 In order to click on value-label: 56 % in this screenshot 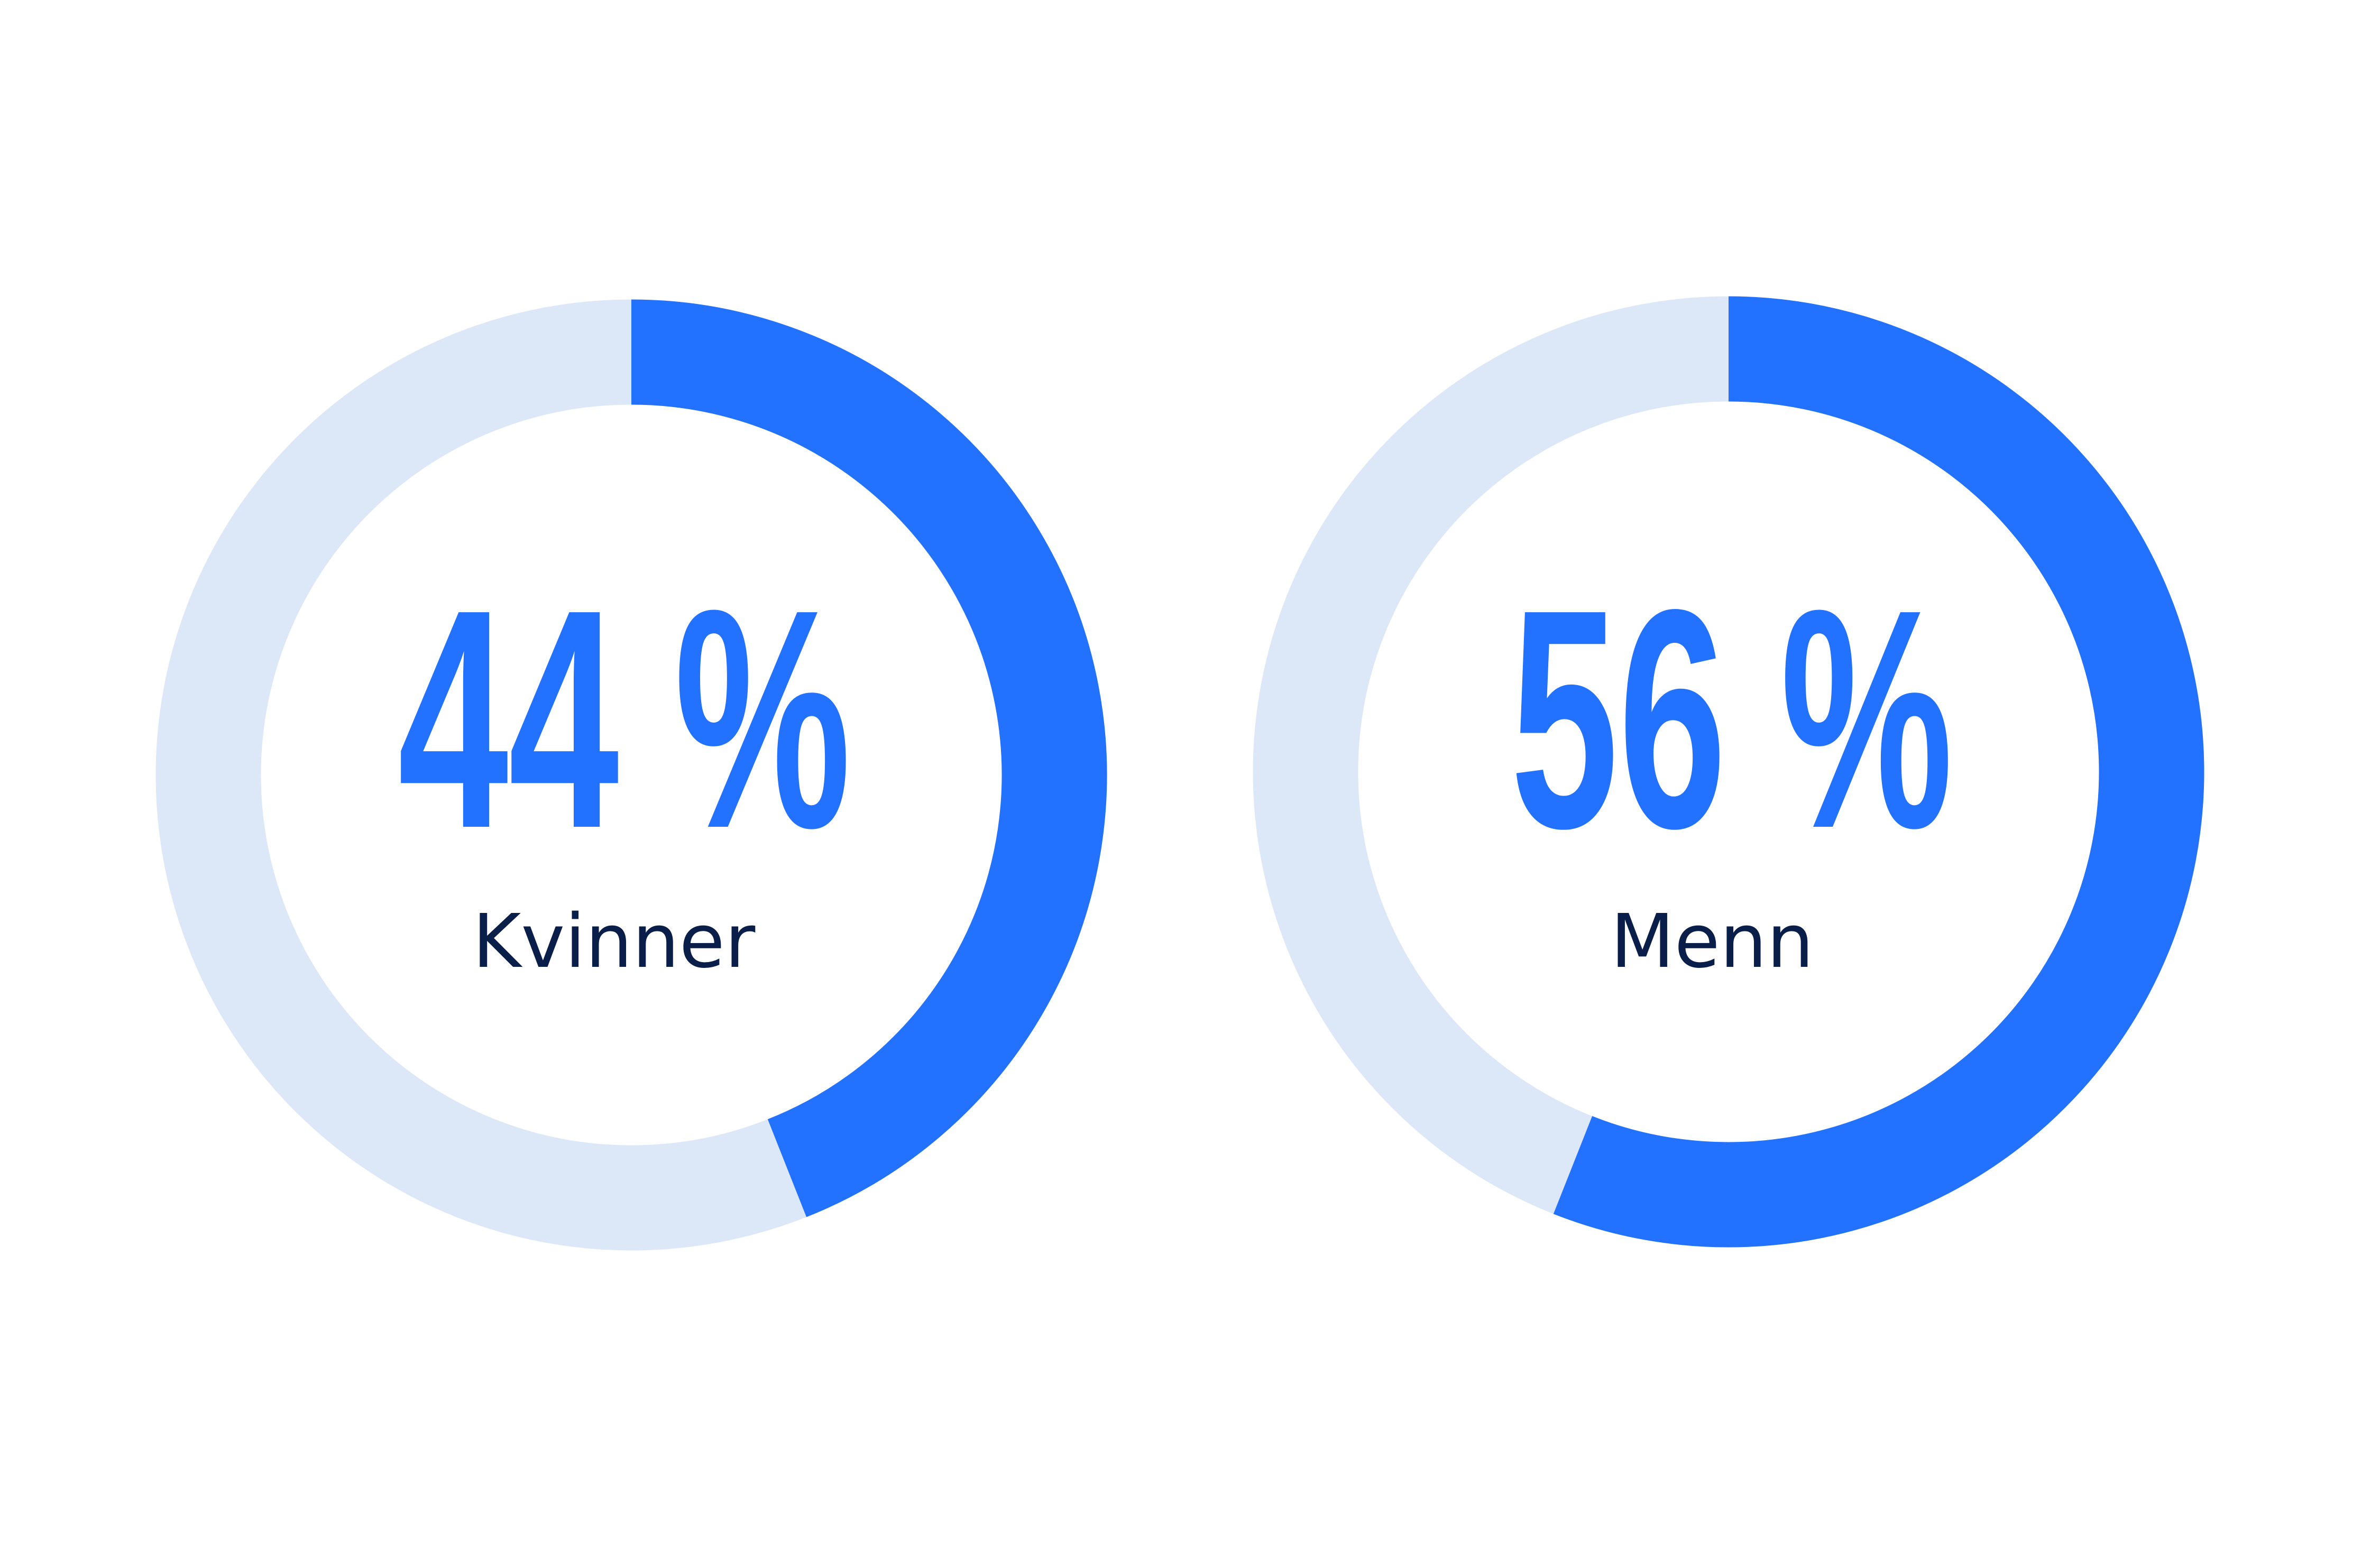, I will do `click(1732, 719)`.